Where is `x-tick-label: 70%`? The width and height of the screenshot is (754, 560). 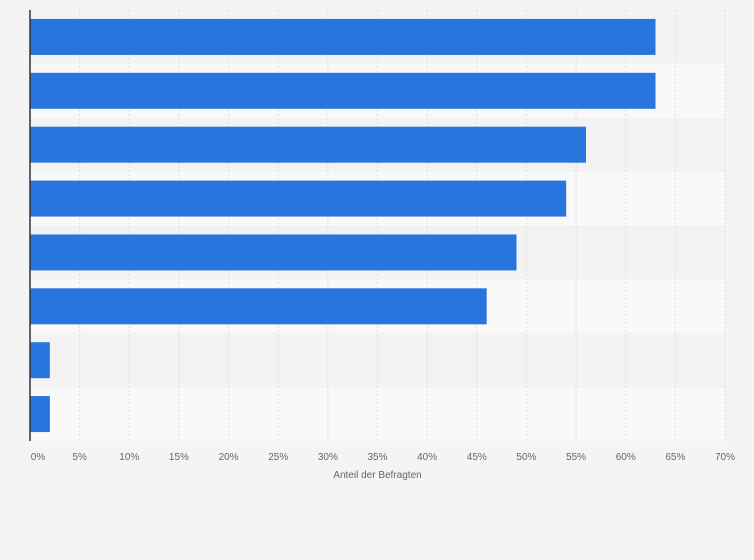
x-tick-label: 70% is located at coordinates (725, 457).